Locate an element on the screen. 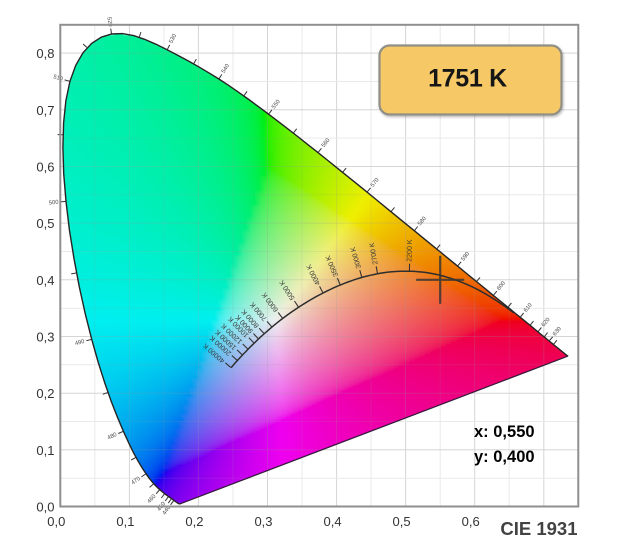 The image size is (620, 550). svg-text: 550 is located at coordinates (276, 104).